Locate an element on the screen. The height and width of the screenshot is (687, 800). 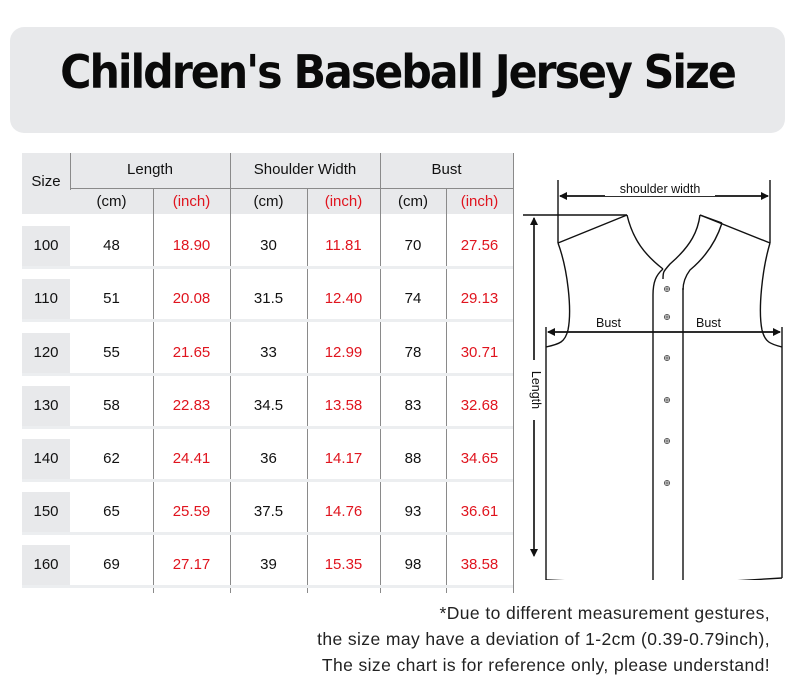
length-cm-cell: 48 is located at coordinates (111, 245).